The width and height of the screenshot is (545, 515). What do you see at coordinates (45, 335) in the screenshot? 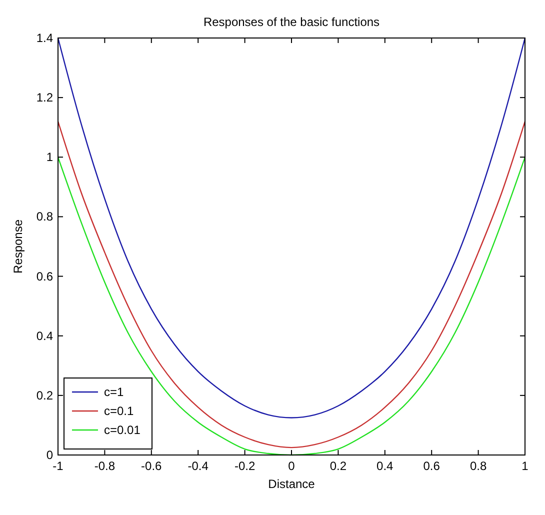
I see `y-tick-label: 0.4` at bounding box center [45, 335].